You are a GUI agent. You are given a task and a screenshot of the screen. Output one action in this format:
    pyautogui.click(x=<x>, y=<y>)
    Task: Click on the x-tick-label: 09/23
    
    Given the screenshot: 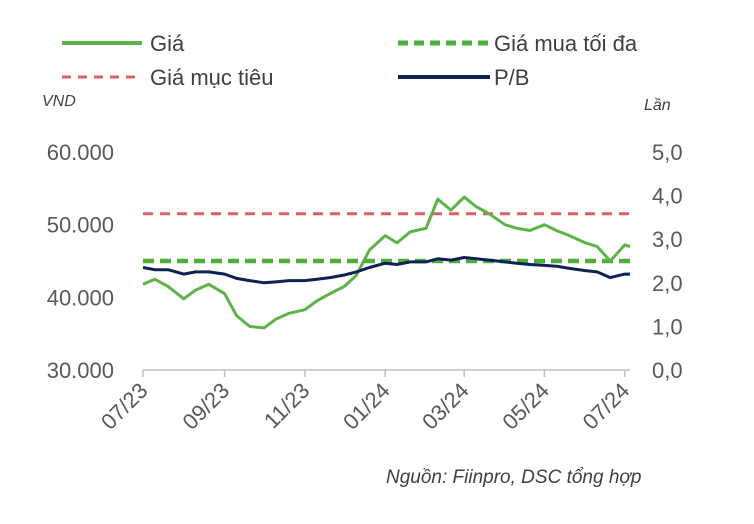 What is the action you would take?
    pyautogui.click(x=206, y=406)
    